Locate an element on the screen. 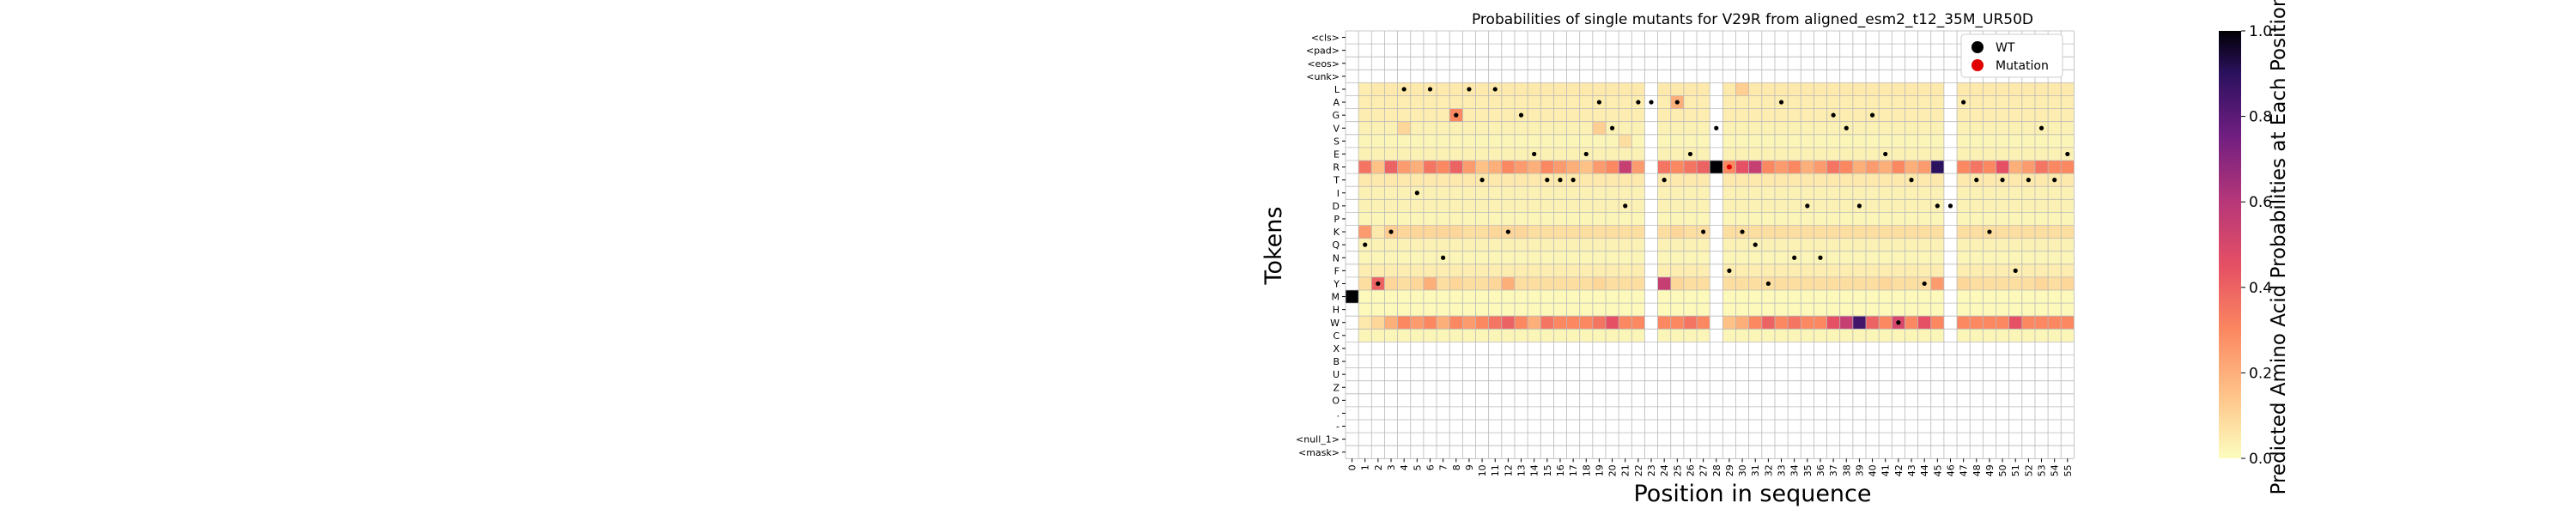 This screenshot has width=2576, height=515. colorbar-gradient is located at coordinates (2230, 244).